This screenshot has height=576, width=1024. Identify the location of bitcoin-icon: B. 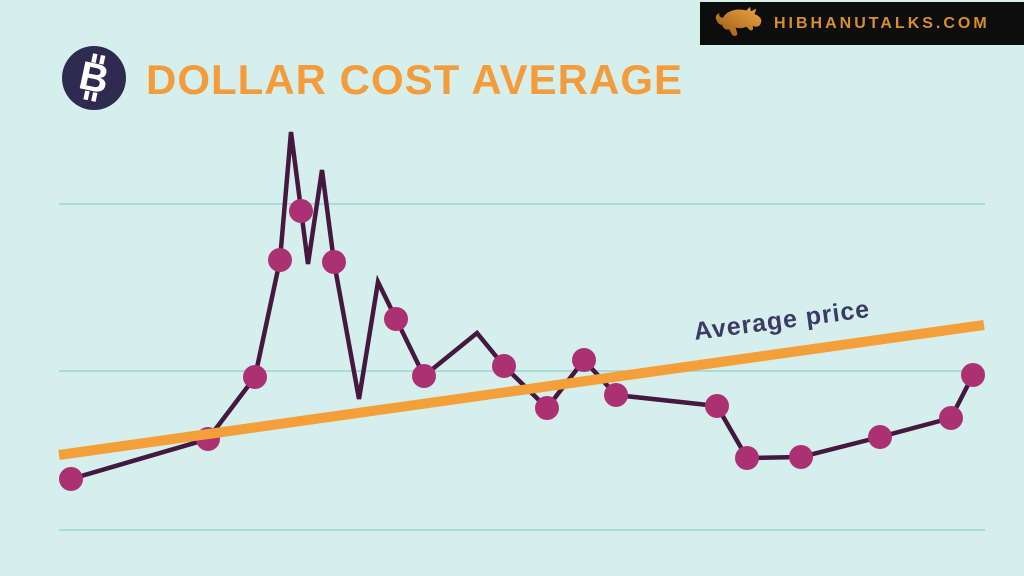
(94, 78).